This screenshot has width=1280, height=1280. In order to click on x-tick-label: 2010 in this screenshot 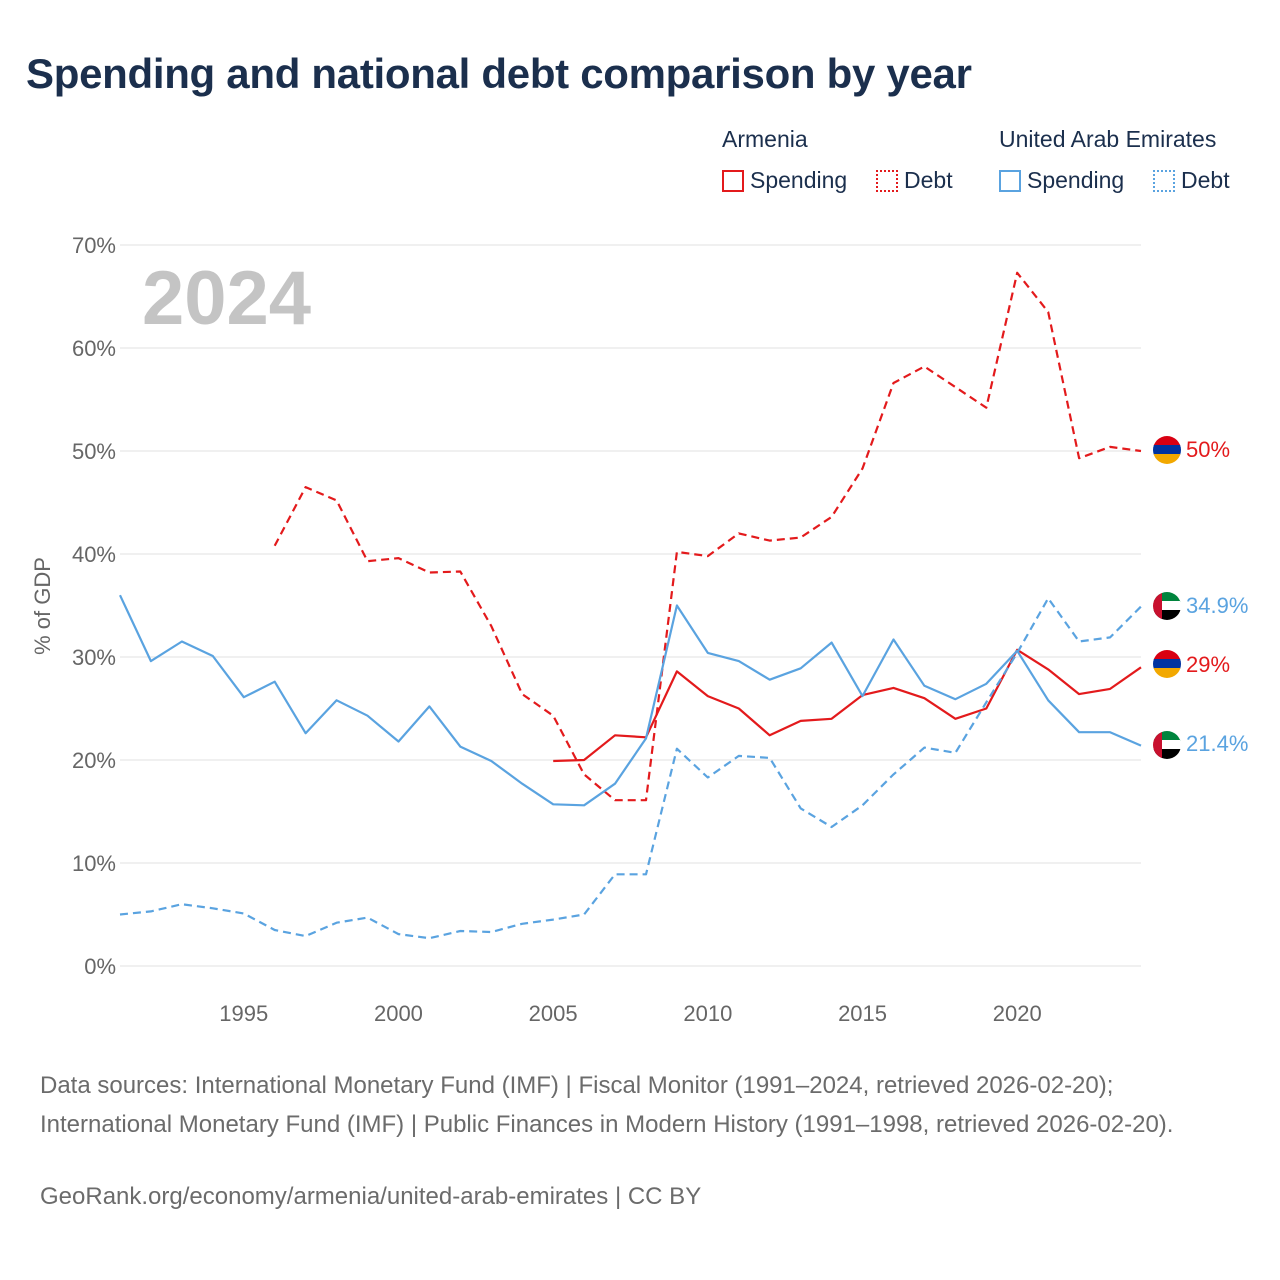, I will do `click(707, 1013)`.